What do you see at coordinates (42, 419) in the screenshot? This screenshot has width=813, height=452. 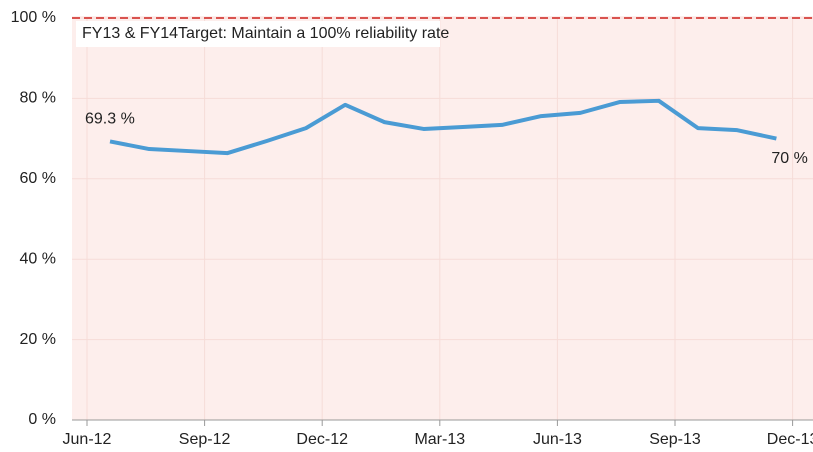 I see `y-tick-label: 0 %` at bounding box center [42, 419].